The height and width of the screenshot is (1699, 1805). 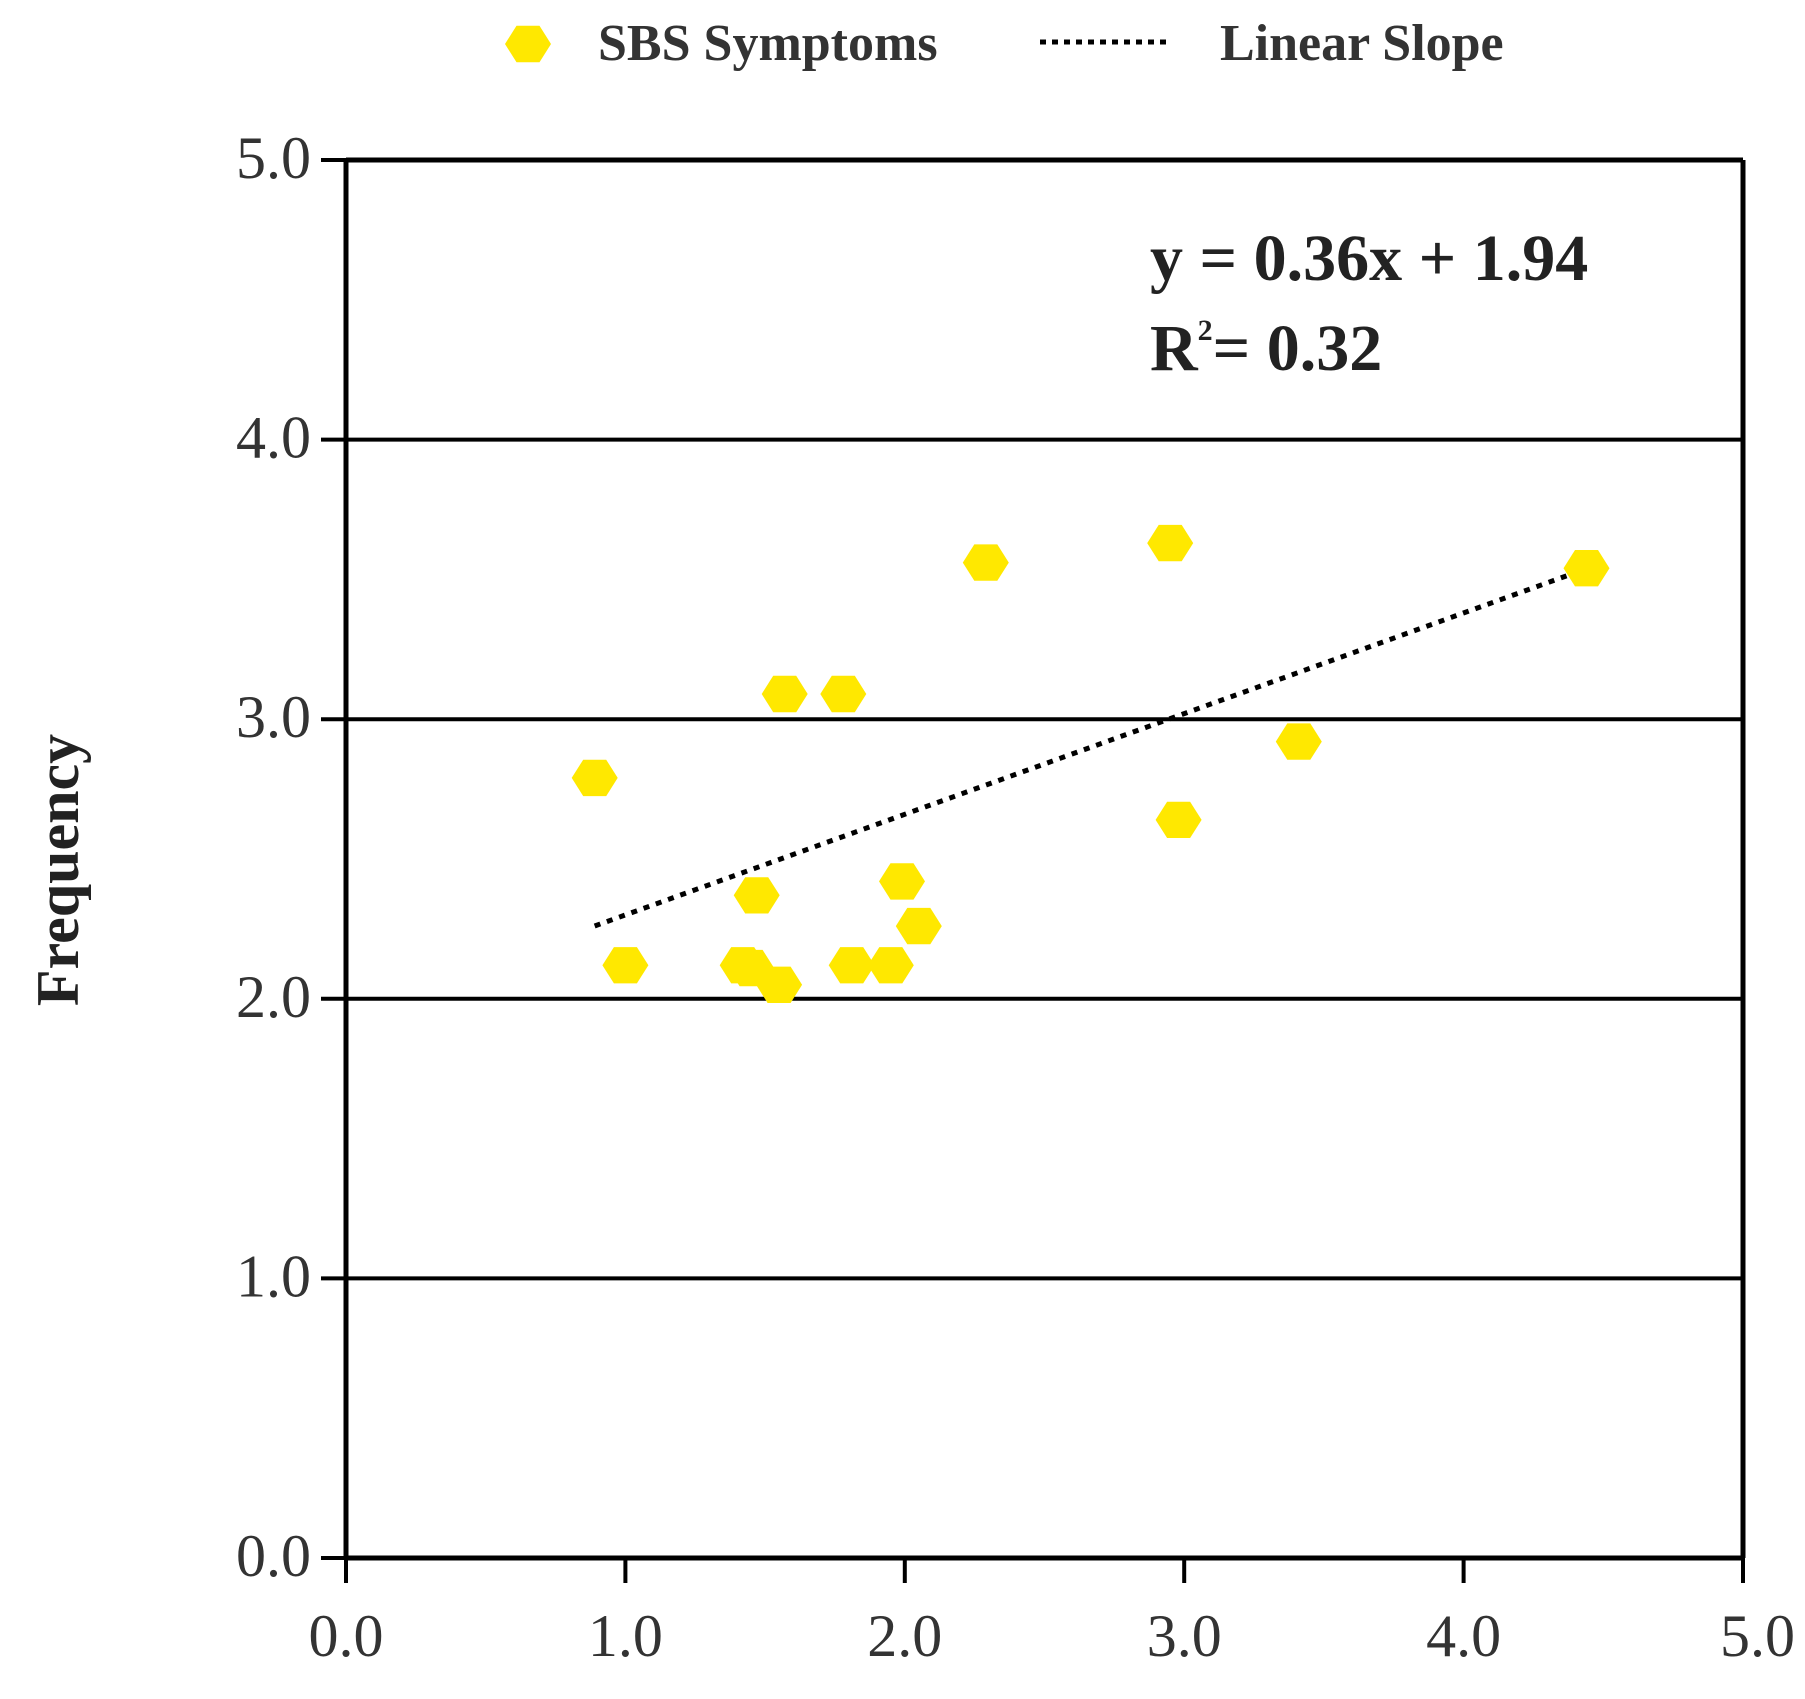 What do you see at coordinates (1052, 1613) in the screenshot?
I see `x-axis-ticks: 0.0 1.0 2.0 3.0 4.0 5.0` at bounding box center [1052, 1613].